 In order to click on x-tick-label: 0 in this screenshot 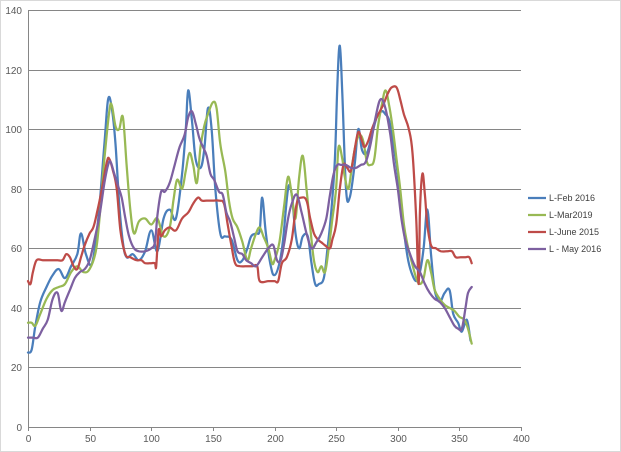, I will do `click(29, 439)`.